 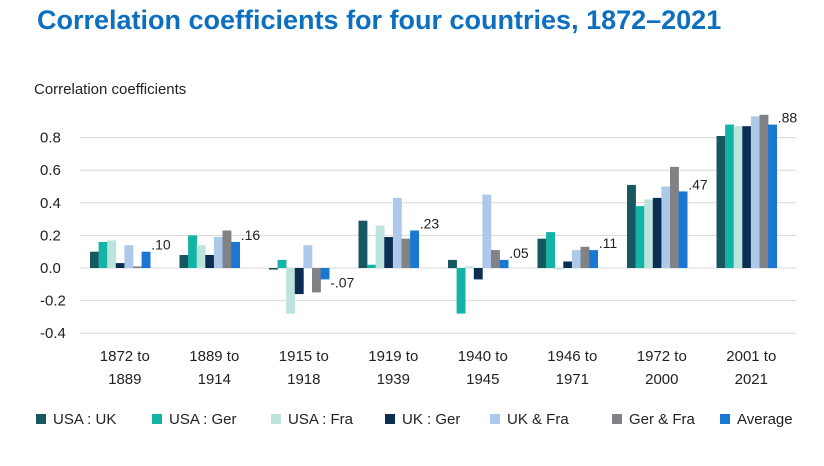 What do you see at coordinates (50, 203) in the screenshot?
I see `y-tick-label: 0.4` at bounding box center [50, 203].